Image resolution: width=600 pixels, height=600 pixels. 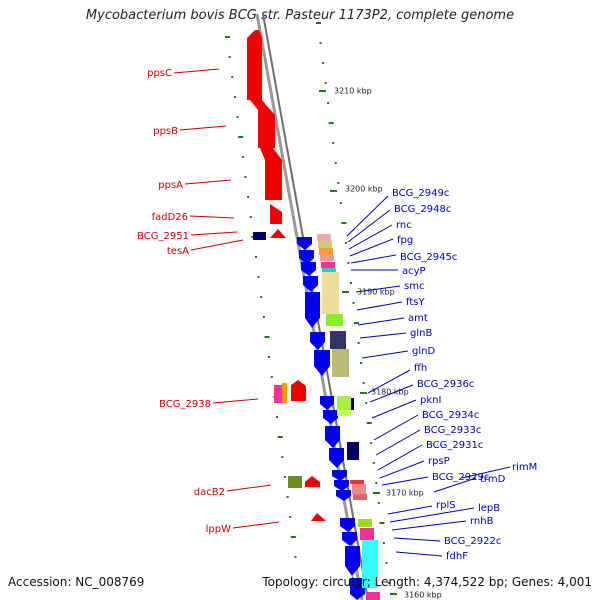 What do you see at coordinates (430, 400) in the screenshot?
I see `gene-label-pknI: pknI` at bounding box center [430, 400].